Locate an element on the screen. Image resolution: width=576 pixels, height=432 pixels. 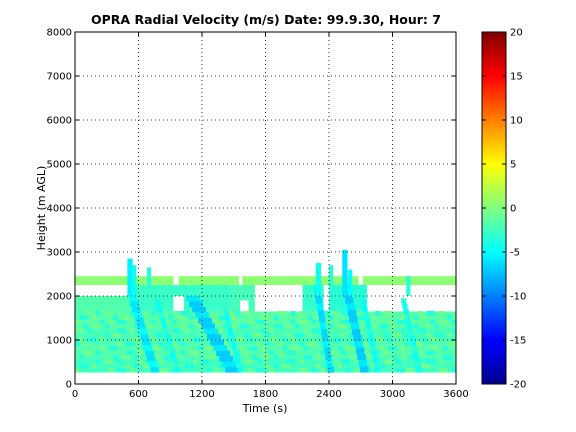
colorbar-tick-label: 10 is located at coordinates (516, 121).